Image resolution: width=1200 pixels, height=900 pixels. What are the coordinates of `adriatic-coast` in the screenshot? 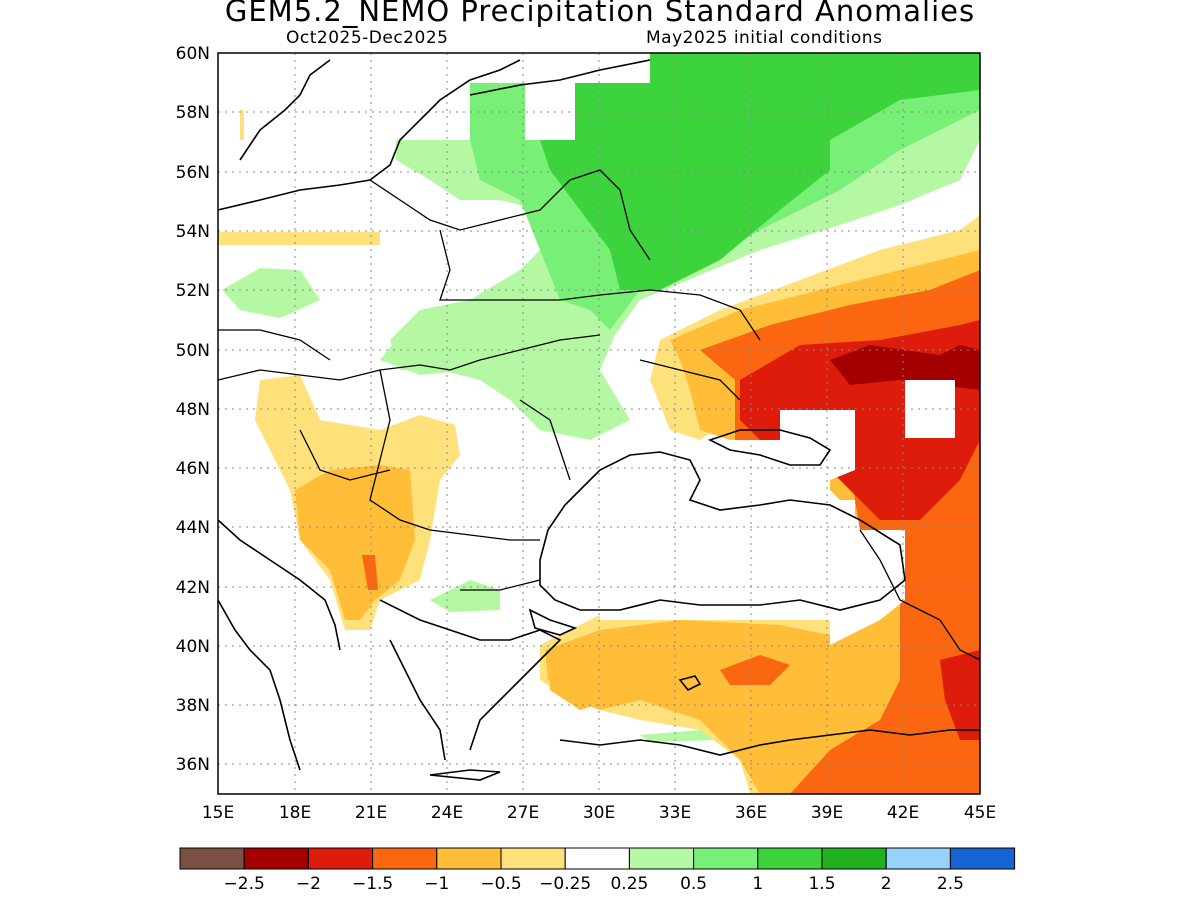 It's located at (279, 585).